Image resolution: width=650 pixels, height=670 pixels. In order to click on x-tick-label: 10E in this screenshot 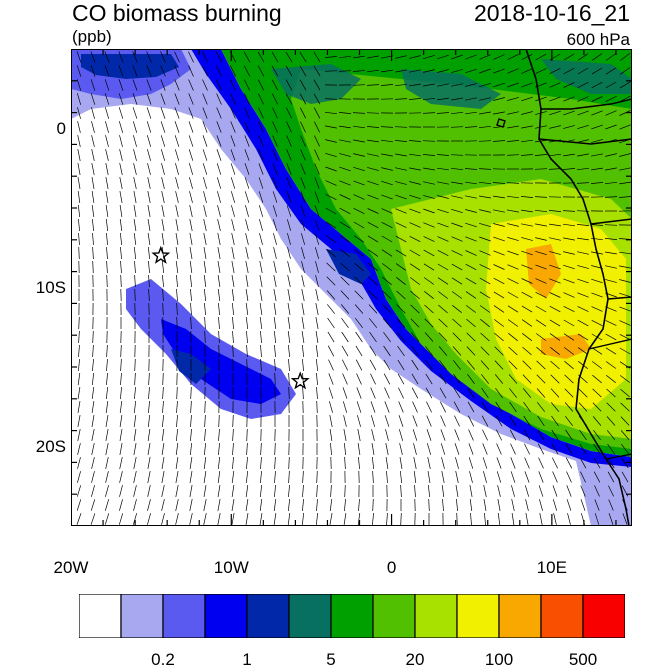, I will do `click(552, 568)`.